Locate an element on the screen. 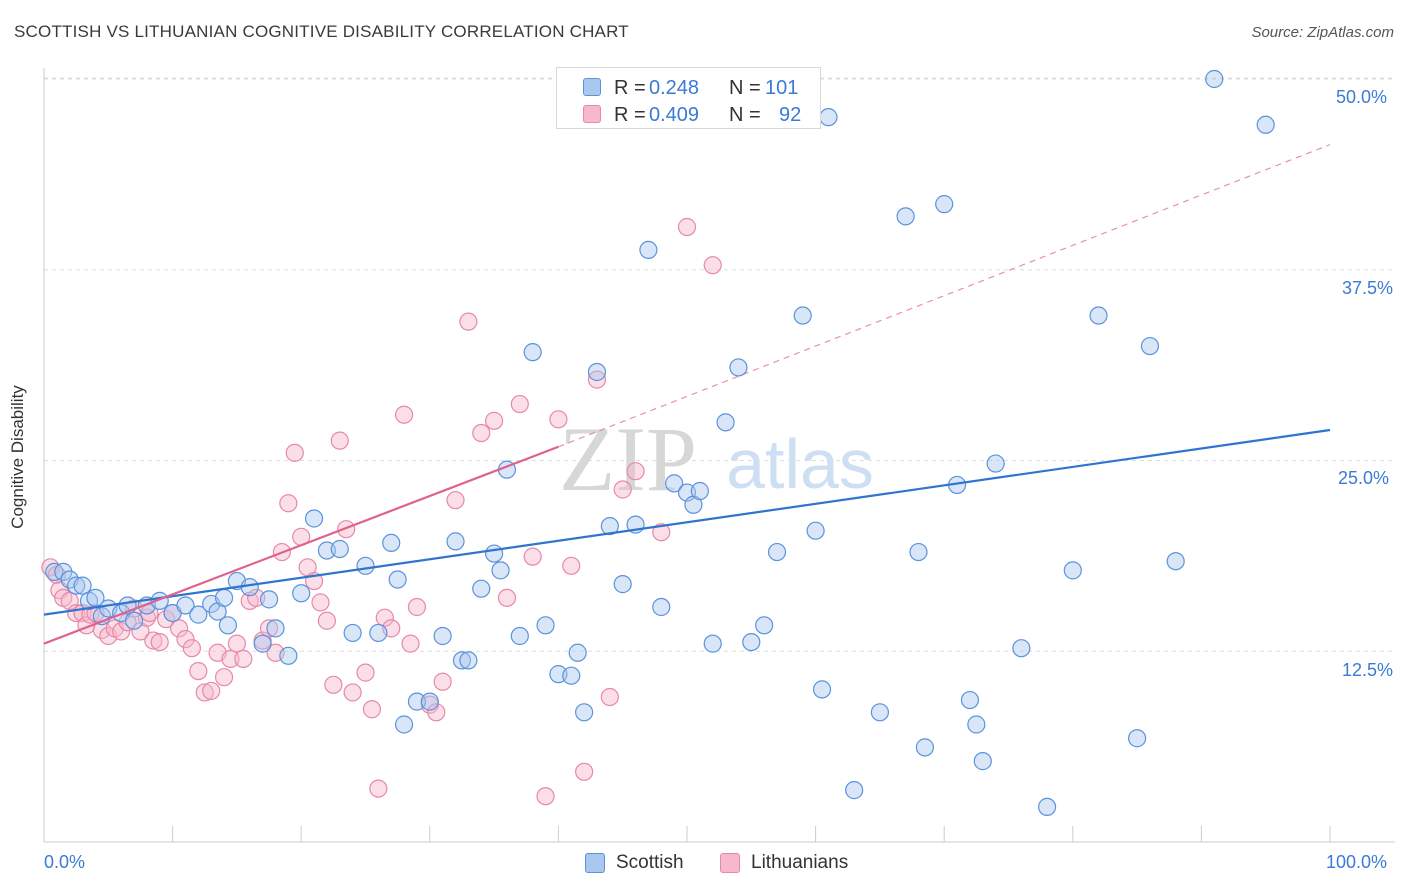 This screenshot has width=1406, height=892. r-value-scottish: 0.248 is located at coordinates (674, 88).